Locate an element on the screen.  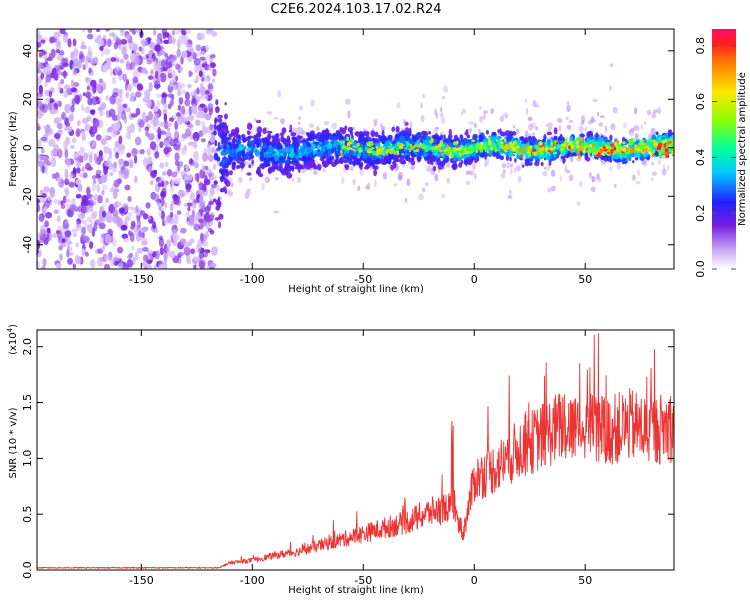
snr-y-tick-label: 0.0 is located at coordinates (27, 570).